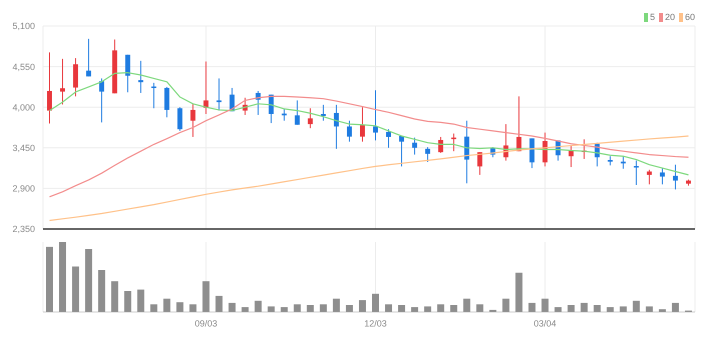  What do you see at coordinates (23, 26) in the screenshot?
I see `y-tick-label: 5,100` at bounding box center [23, 26].